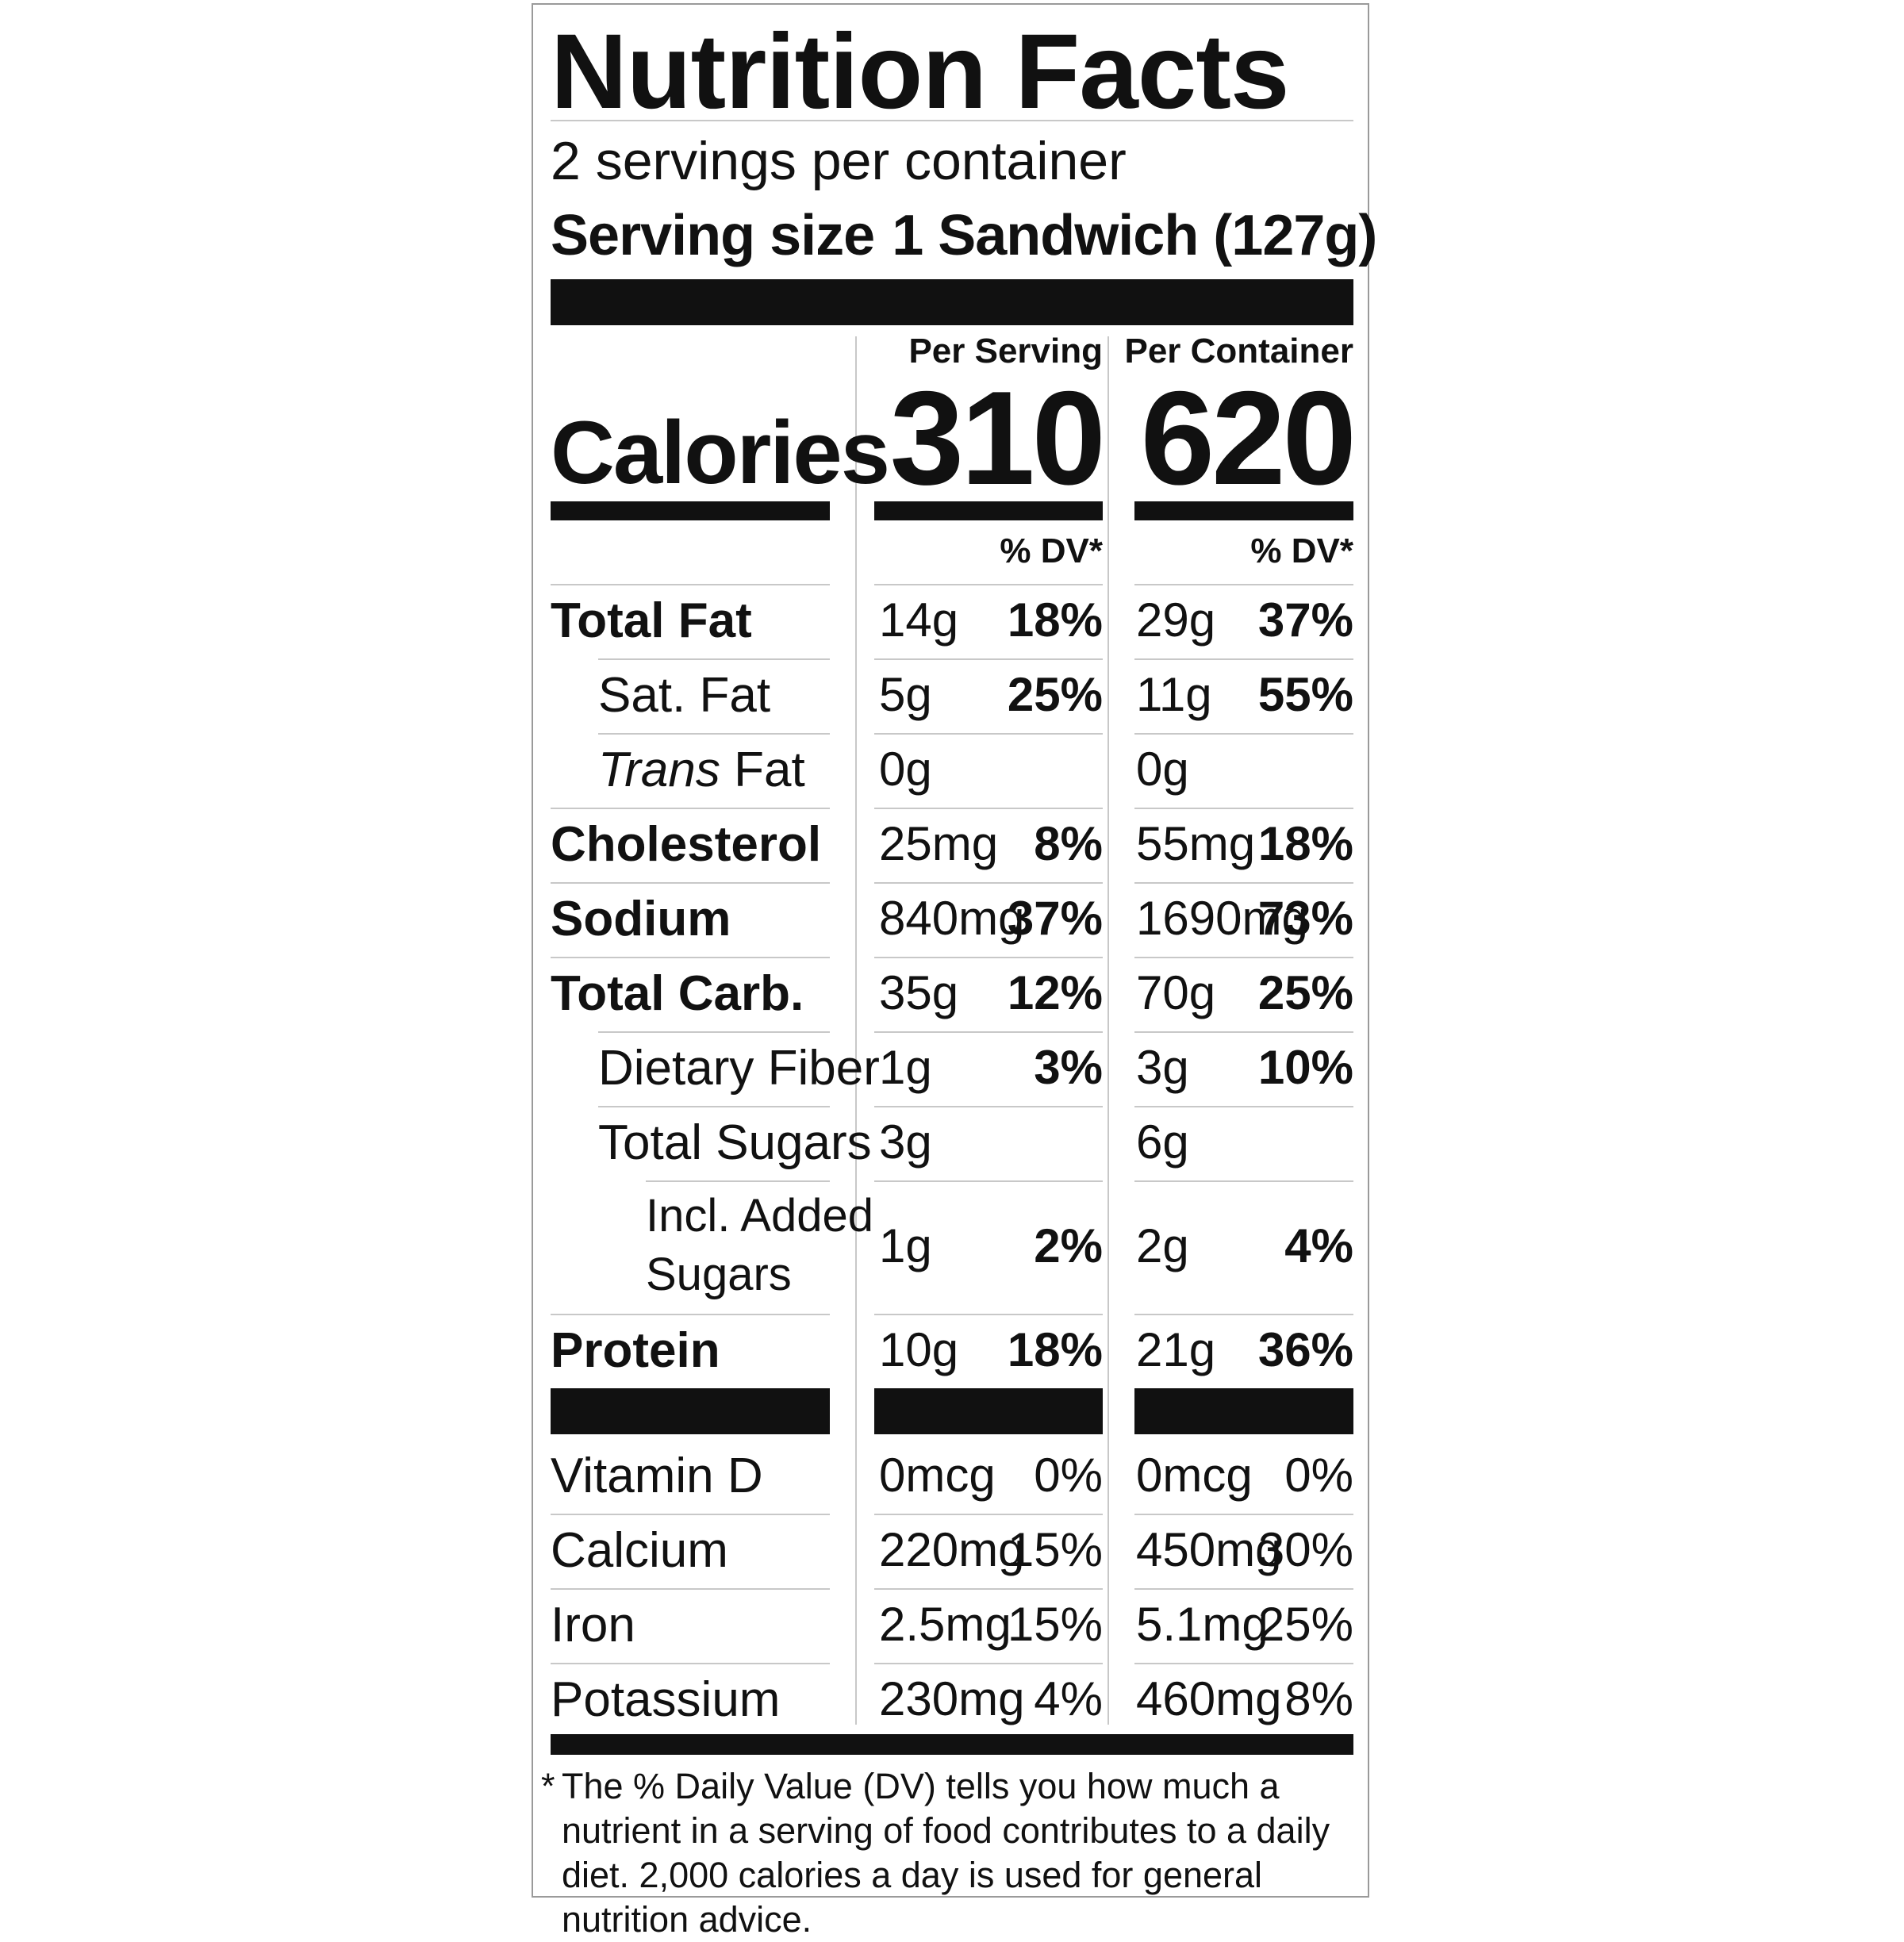 The height and width of the screenshot is (1942, 1904). What do you see at coordinates (1055, 694) in the screenshot?
I see `serving-dv: 25%` at bounding box center [1055, 694].